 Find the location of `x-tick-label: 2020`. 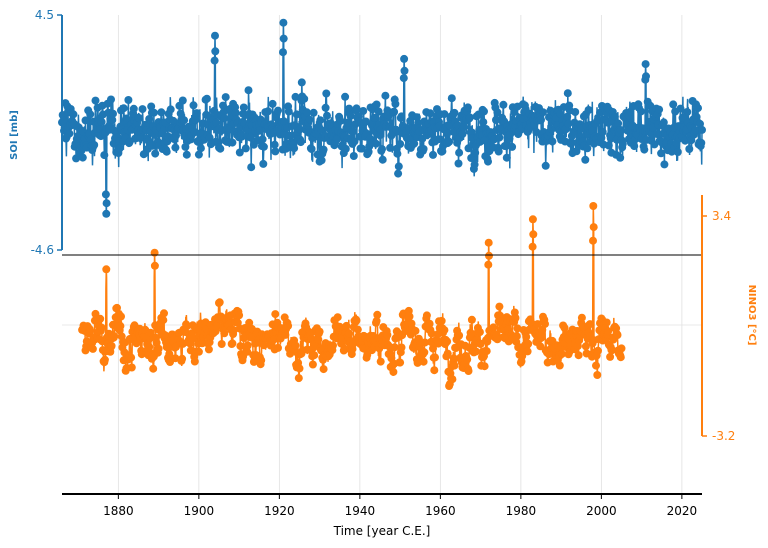

x-tick-label: 2020 is located at coordinates (682, 511).